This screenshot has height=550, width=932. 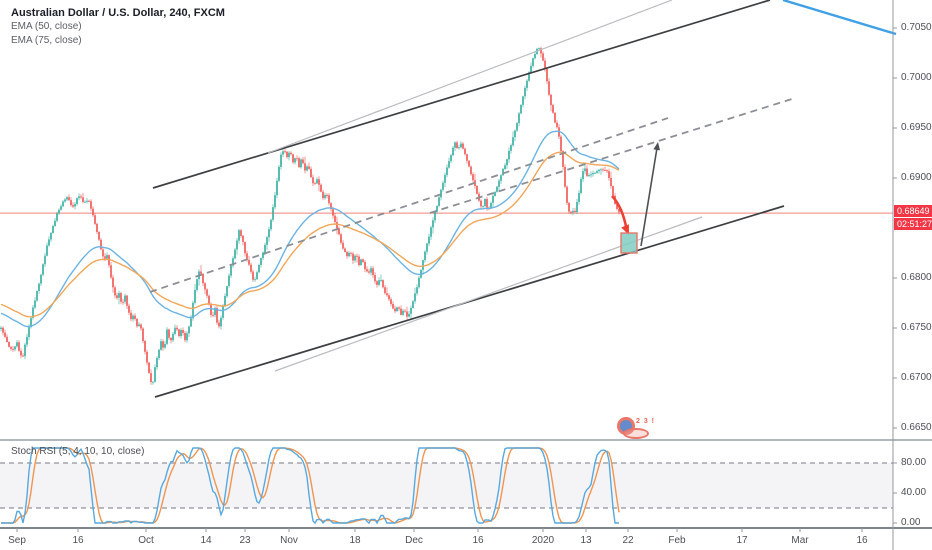 What do you see at coordinates (146, 540) in the screenshot?
I see `time-axis-label: Oct` at bounding box center [146, 540].